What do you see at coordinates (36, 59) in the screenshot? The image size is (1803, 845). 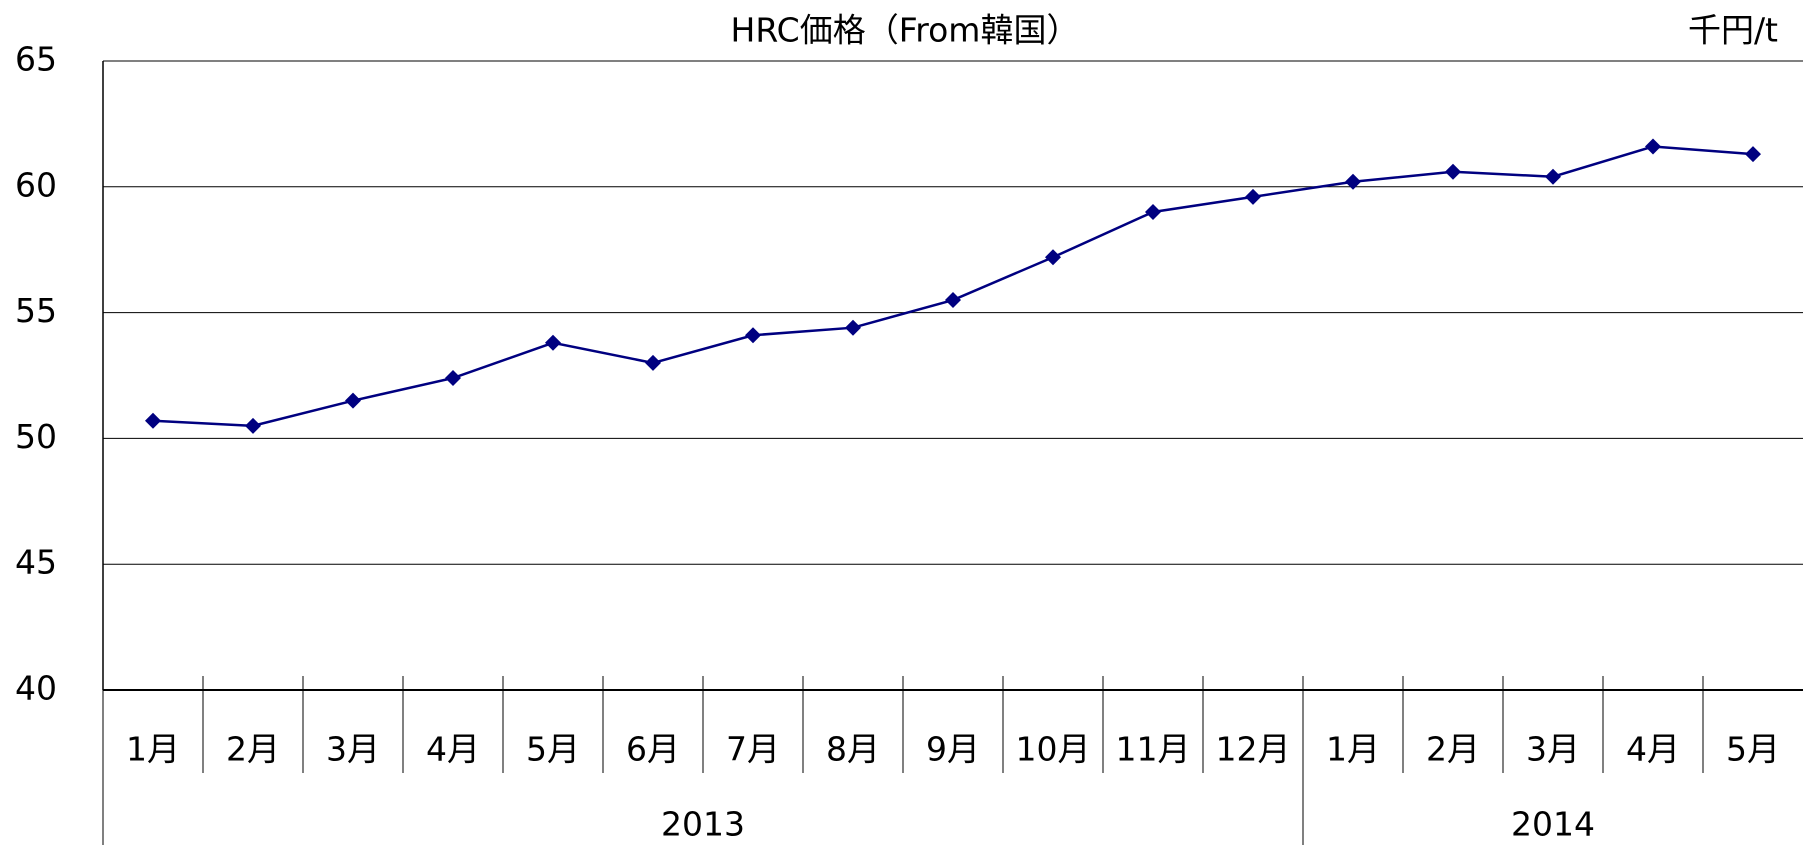 I see `y-tick-label: 65` at bounding box center [36, 59].